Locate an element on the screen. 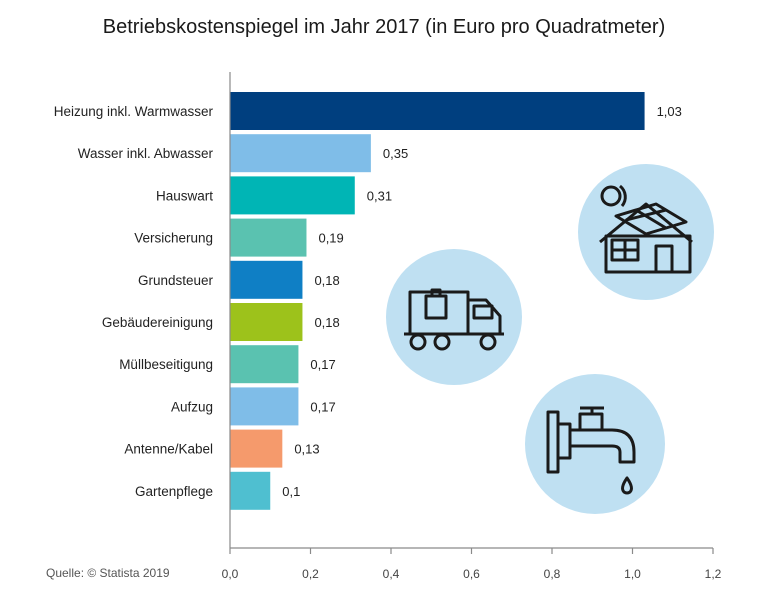 The height and width of the screenshot is (594, 768). value-label: 0,31 is located at coordinates (379, 195).